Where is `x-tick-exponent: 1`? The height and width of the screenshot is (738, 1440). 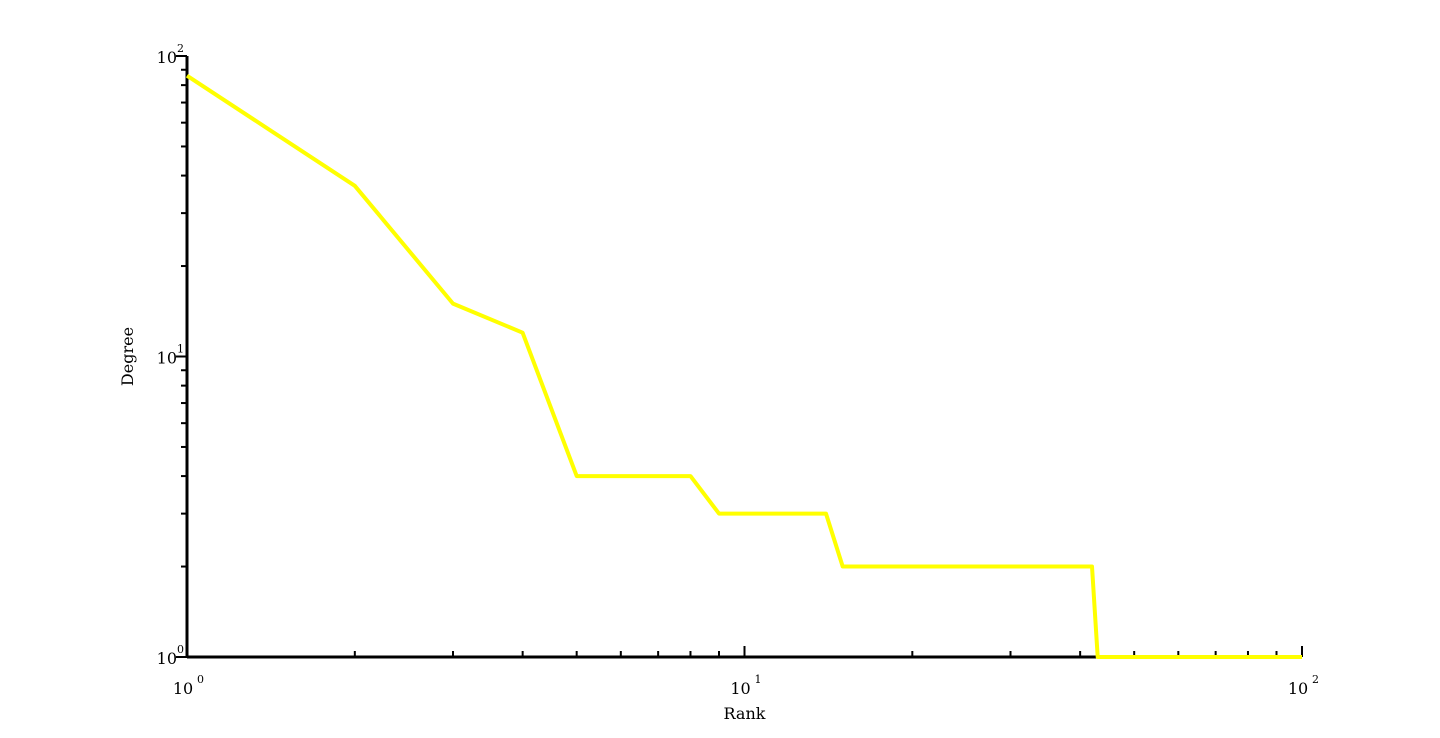 x-tick-exponent: 1 is located at coordinates (758, 679).